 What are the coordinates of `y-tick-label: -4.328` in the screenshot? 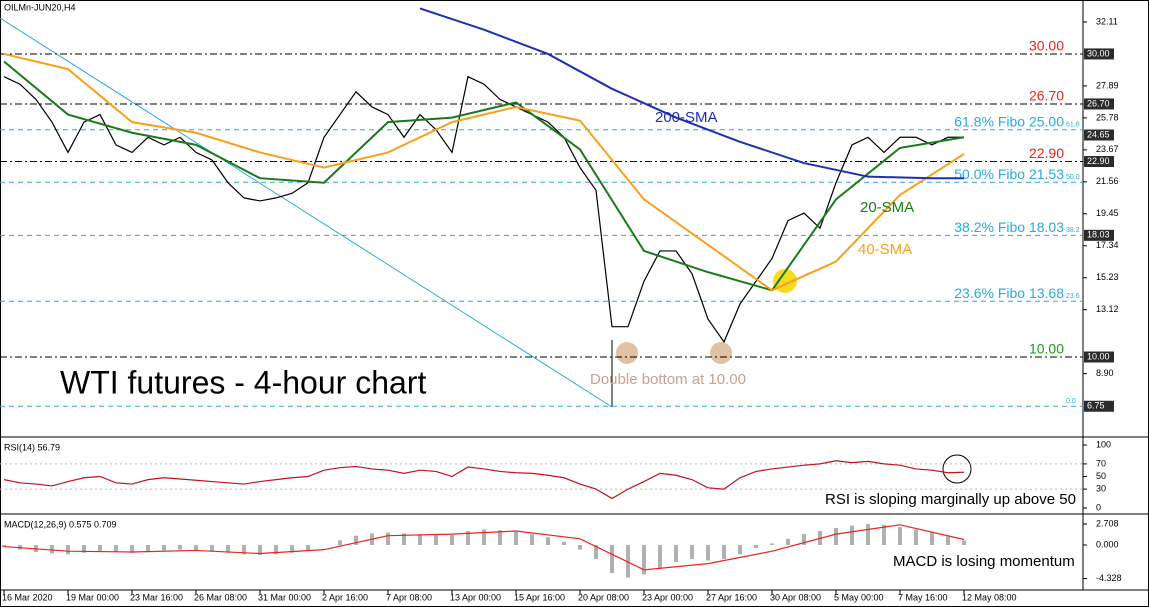 It's located at (1109, 578).